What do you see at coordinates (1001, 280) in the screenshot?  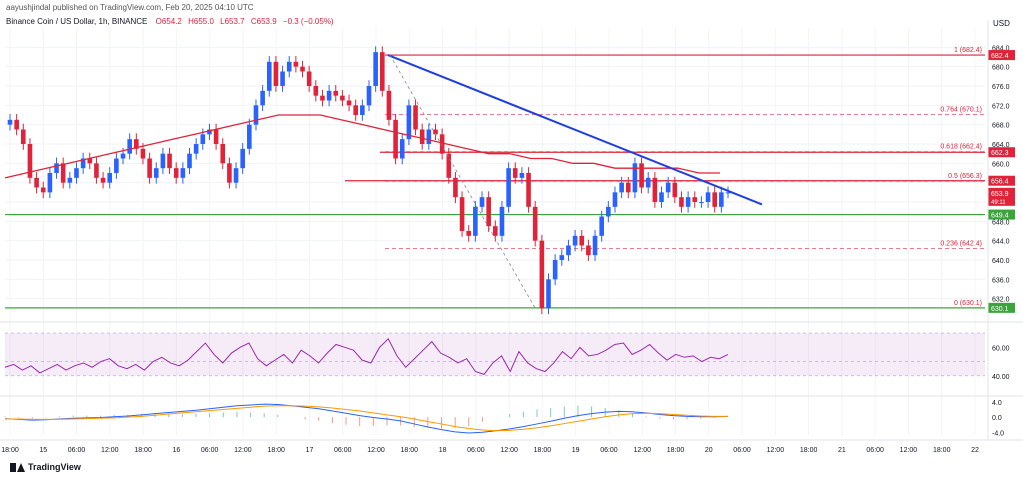 I see `price-tick-label: 636.0` at bounding box center [1001, 280].